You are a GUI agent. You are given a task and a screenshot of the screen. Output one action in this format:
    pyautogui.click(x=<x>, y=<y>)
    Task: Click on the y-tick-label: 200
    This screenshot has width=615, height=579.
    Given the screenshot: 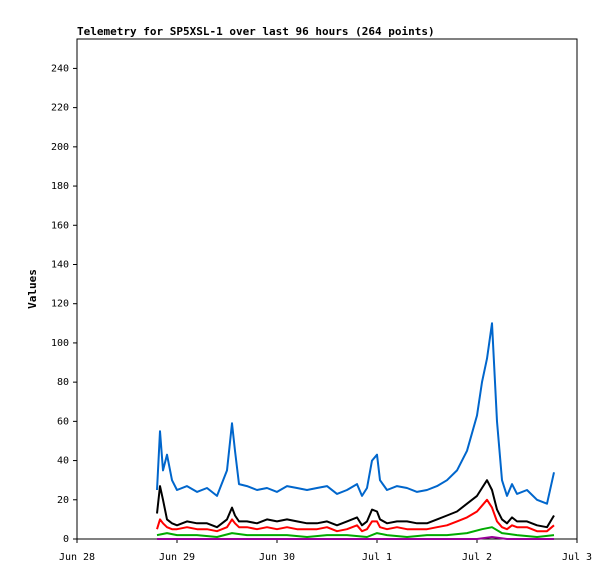 What is the action you would take?
    pyautogui.click(x=60, y=147)
    